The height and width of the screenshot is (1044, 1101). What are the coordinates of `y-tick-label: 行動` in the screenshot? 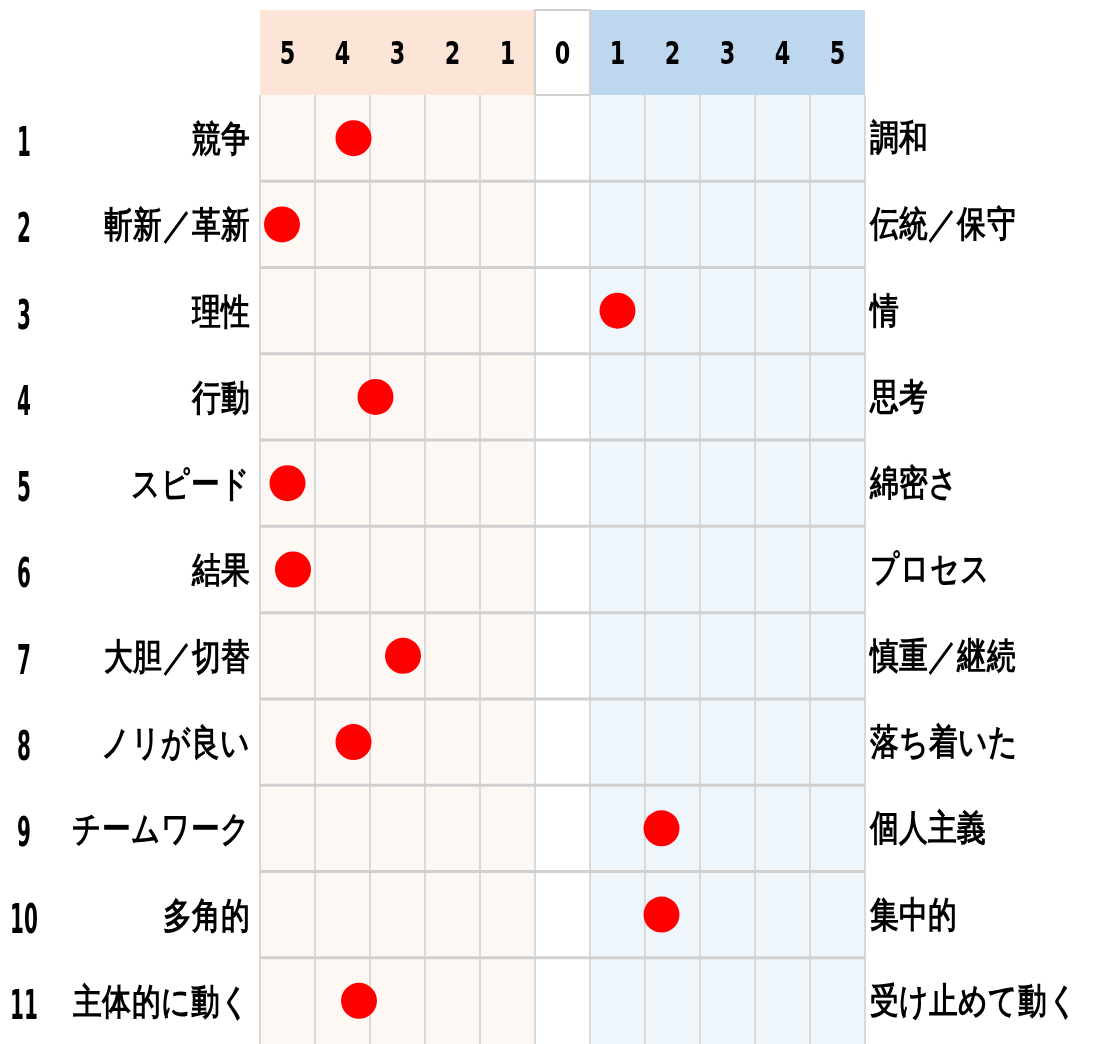 It's located at (220, 397).